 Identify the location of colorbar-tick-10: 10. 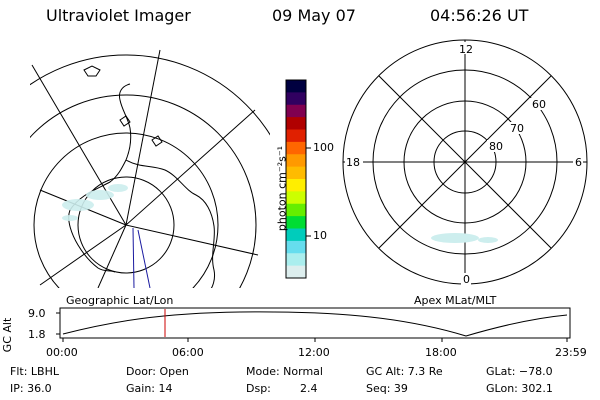
(320, 235).